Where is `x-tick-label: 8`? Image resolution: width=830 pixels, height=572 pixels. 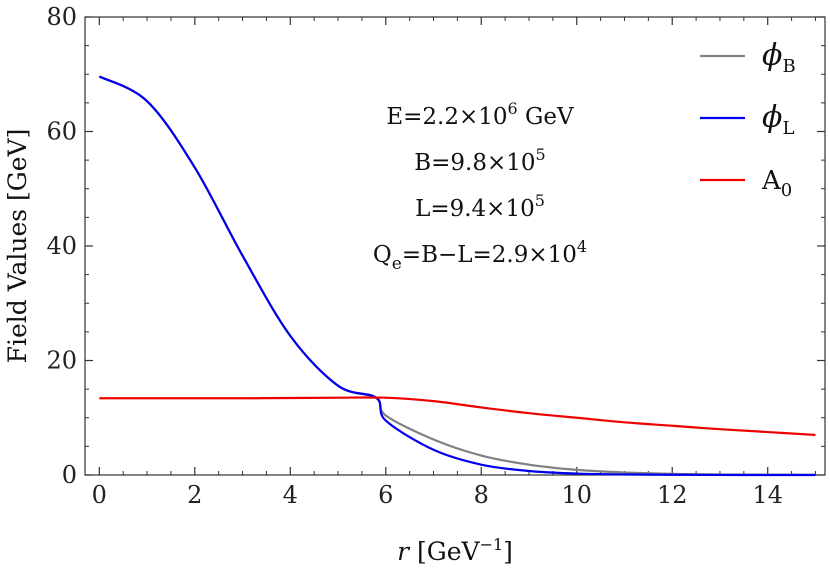
x-tick-label: 8 is located at coordinates (481, 495).